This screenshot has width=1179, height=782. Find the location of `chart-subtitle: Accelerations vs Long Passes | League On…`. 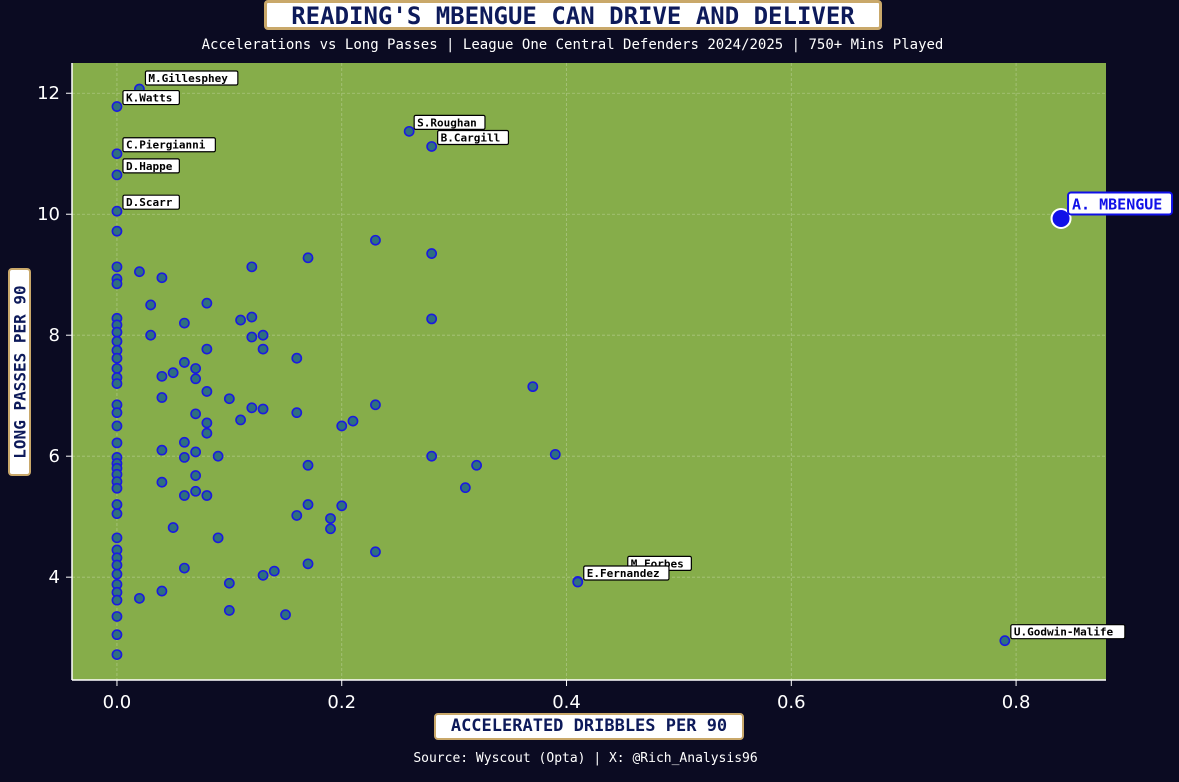

chart-subtitle: Accelerations vs Long Passes | League On… is located at coordinates (572, 45).